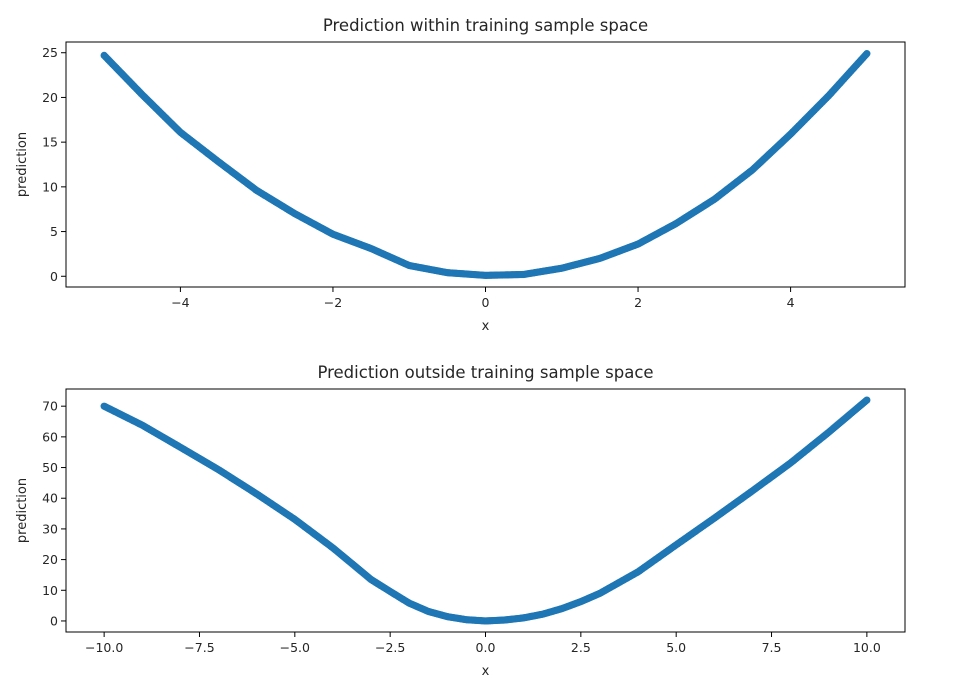 The height and width of the screenshot is (689, 954). Describe the element at coordinates (104, 647) in the screenshot. I see `x-tick-label: −10.0` at that location.